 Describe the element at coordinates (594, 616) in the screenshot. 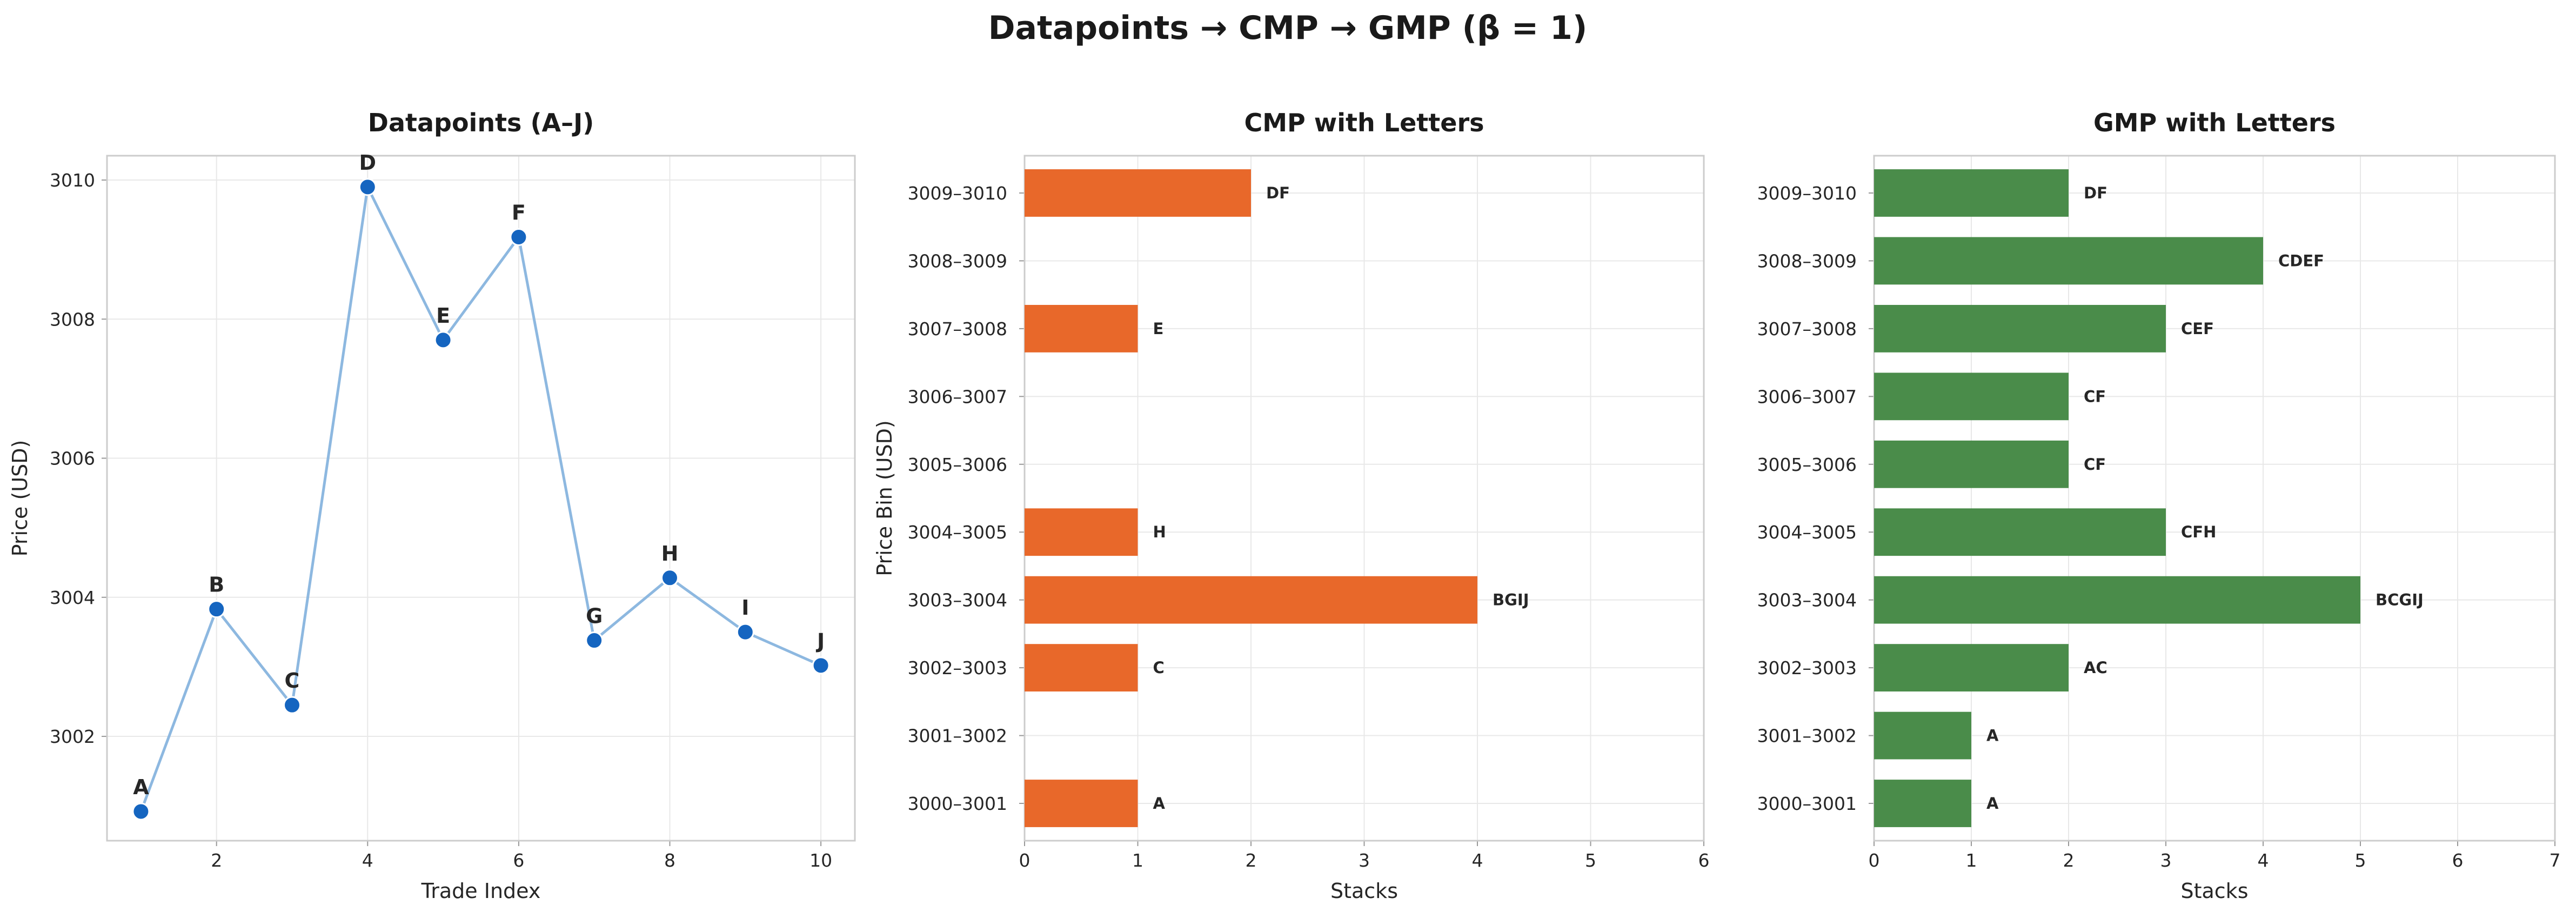

I see `point-label: G` at that location.